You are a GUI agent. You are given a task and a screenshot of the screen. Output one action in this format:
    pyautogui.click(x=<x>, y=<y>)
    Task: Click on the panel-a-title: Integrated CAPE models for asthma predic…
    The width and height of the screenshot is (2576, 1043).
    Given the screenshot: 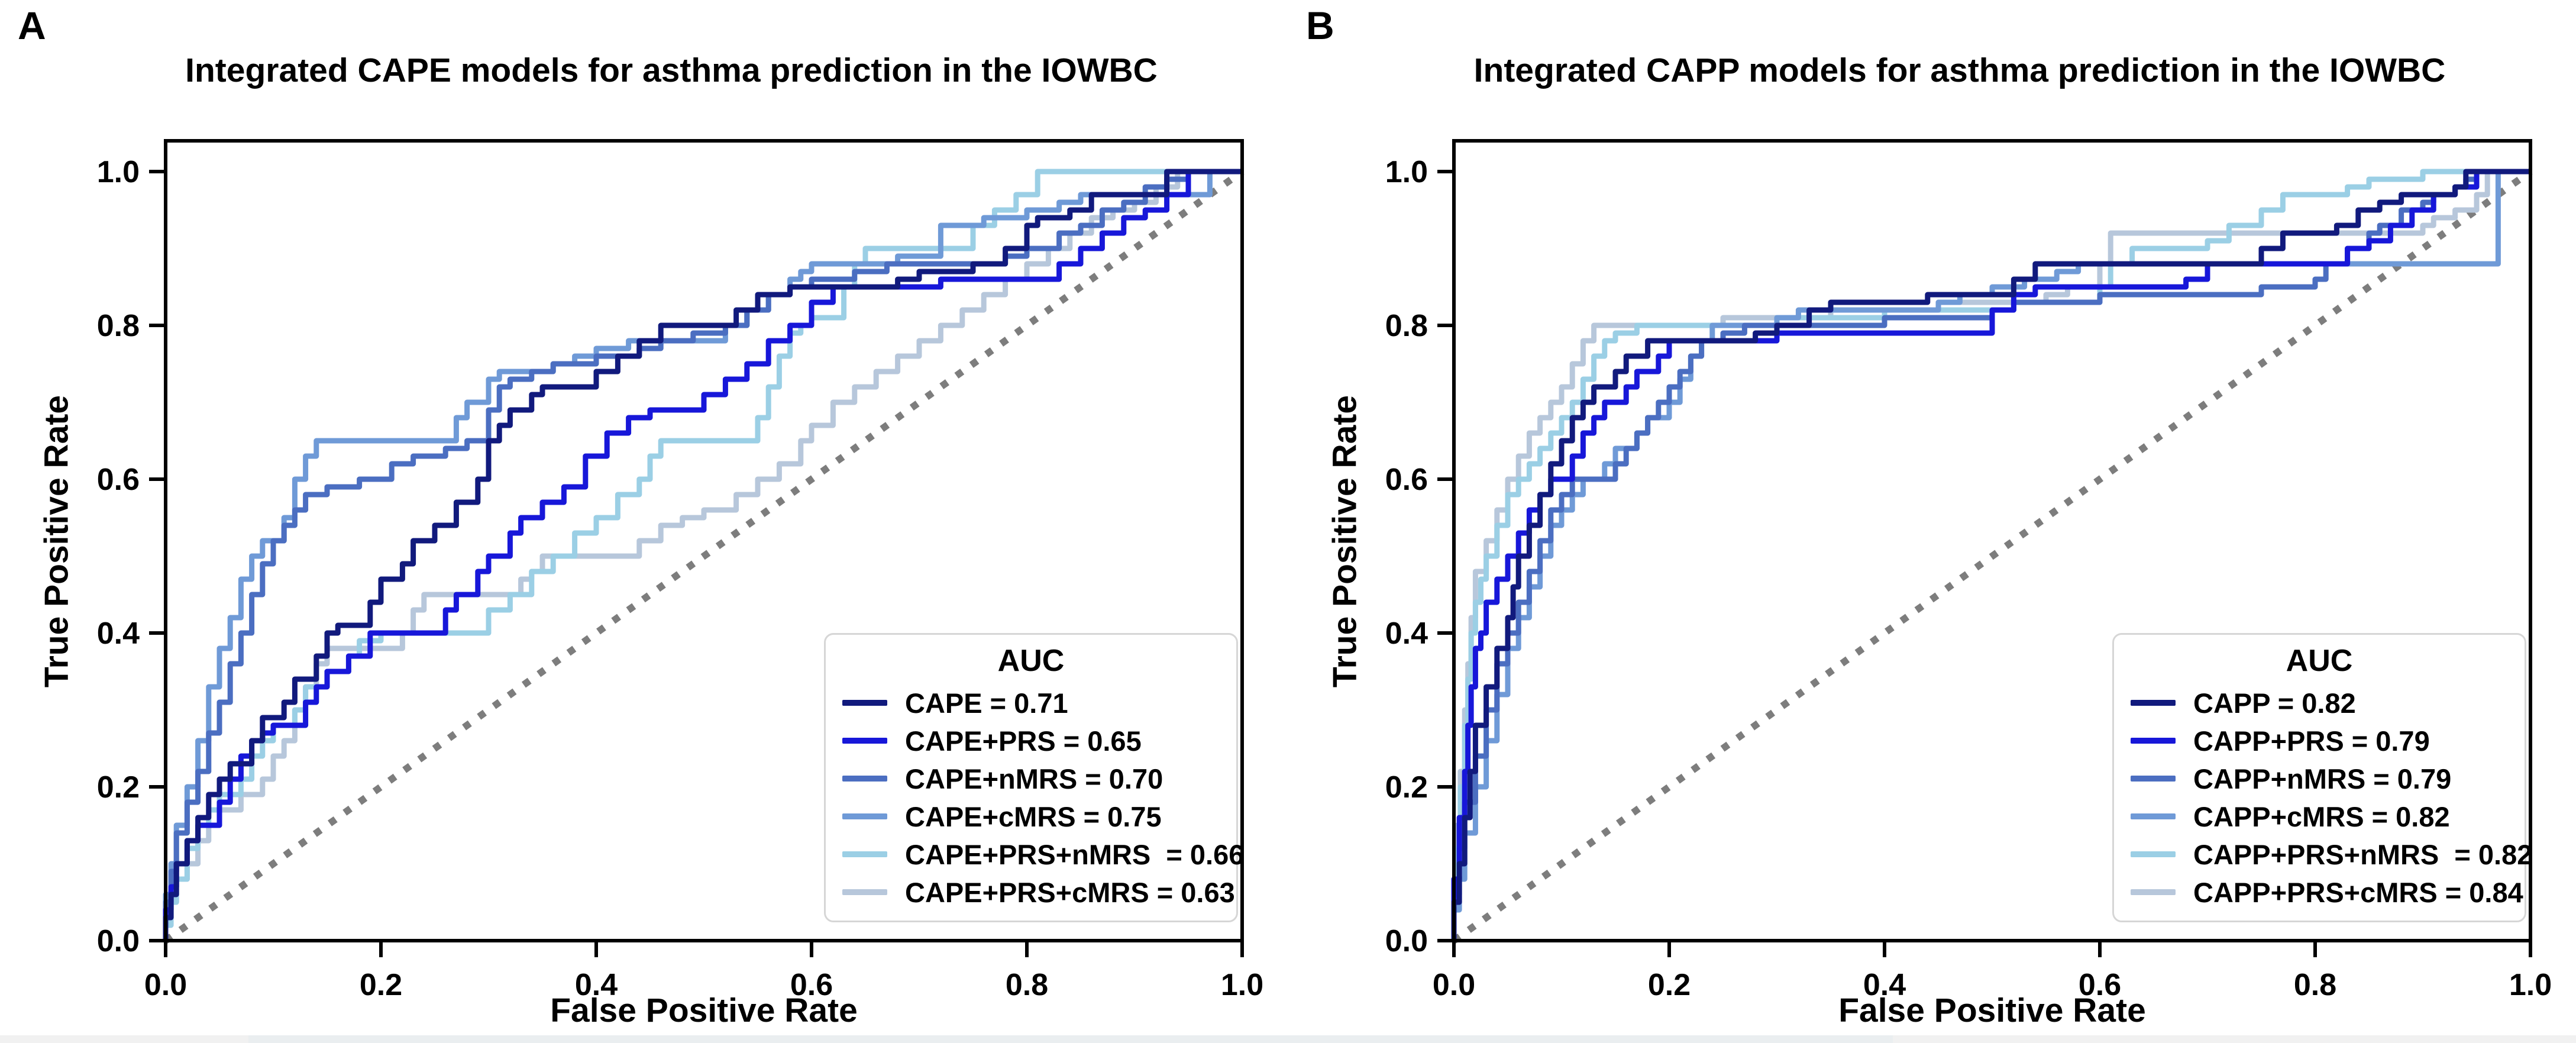 What is the action you would take?
    pyautogui.click(x=671, y=70)
    